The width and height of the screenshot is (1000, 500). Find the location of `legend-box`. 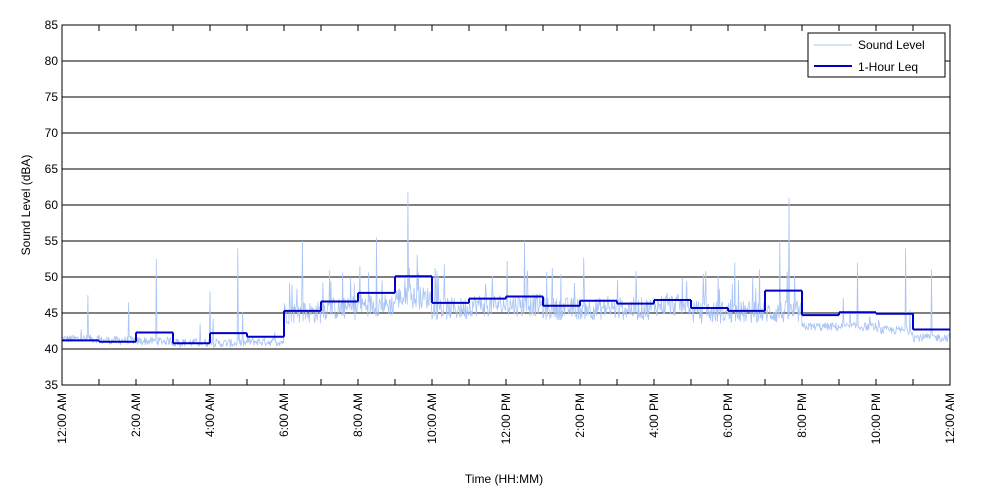

legend-box is located at coordinates (876, 55).